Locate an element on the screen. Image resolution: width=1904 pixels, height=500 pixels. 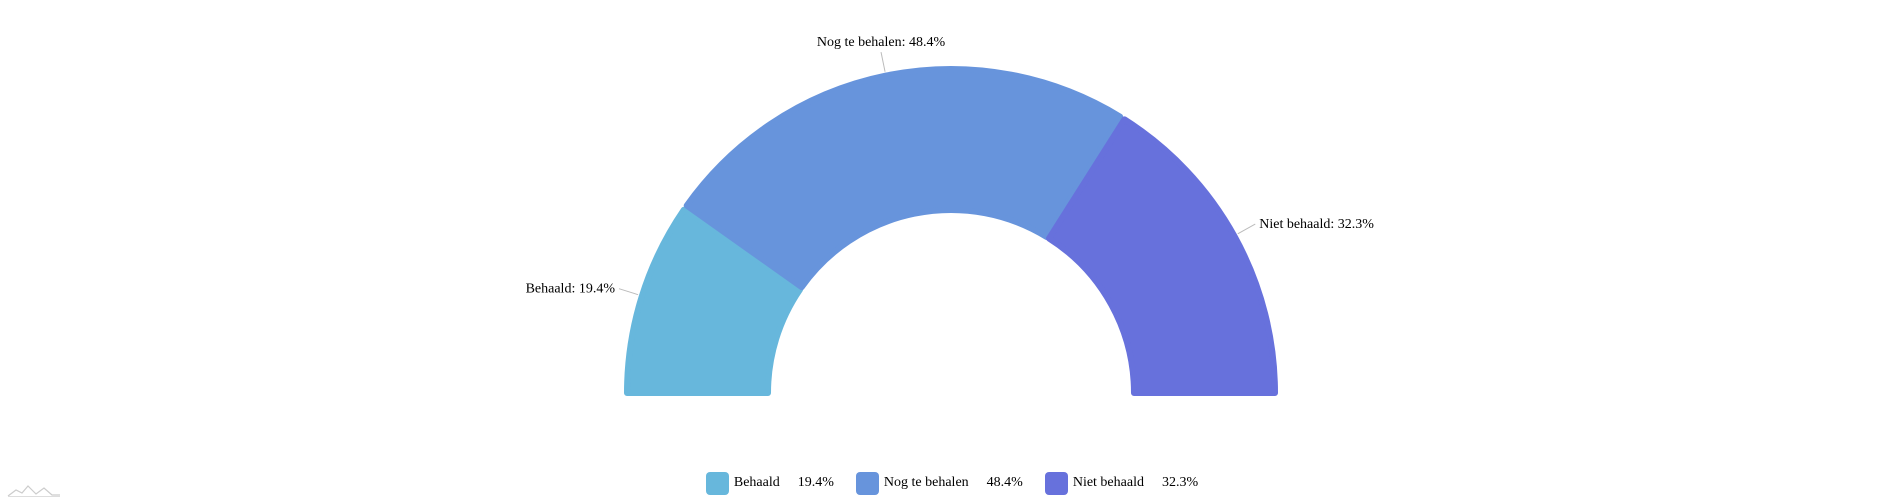
slice-label: Behaald: 19.4% is located at coordinates (571, 289).